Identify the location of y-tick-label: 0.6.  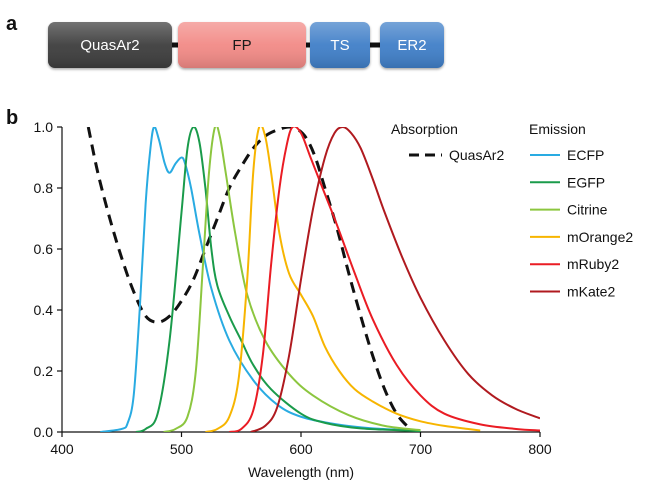
(44, 249).